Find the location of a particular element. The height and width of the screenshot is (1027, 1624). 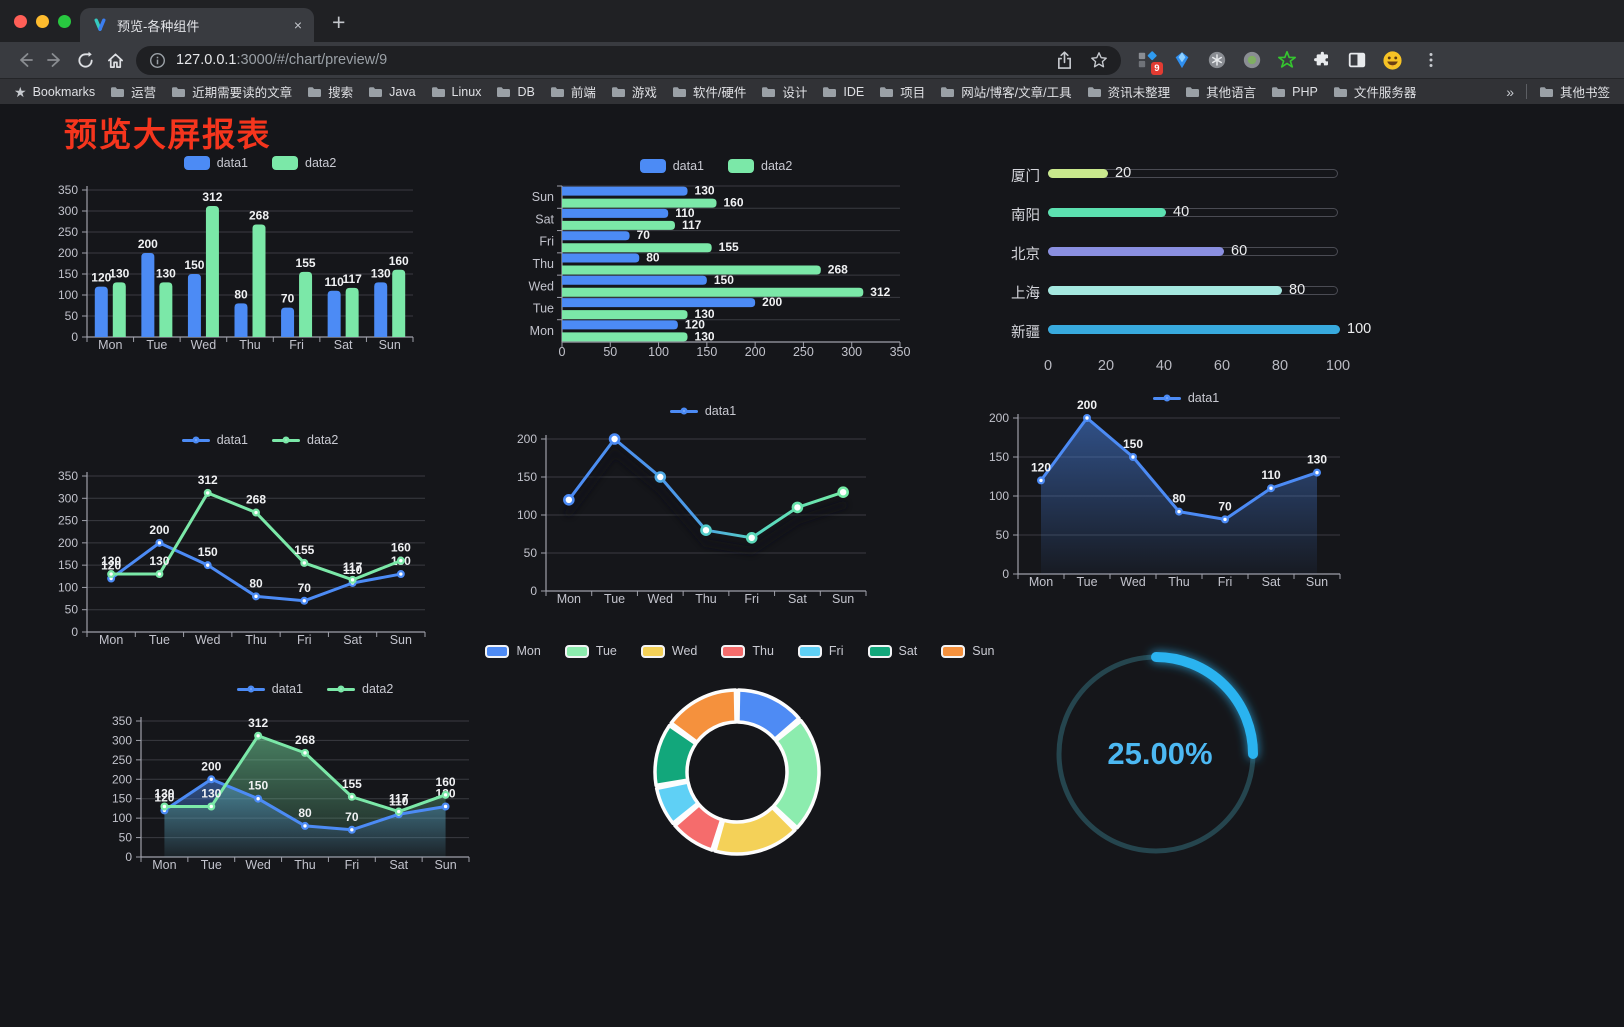

chart-legend: data1 data2 is located at coordinates (716, 166).